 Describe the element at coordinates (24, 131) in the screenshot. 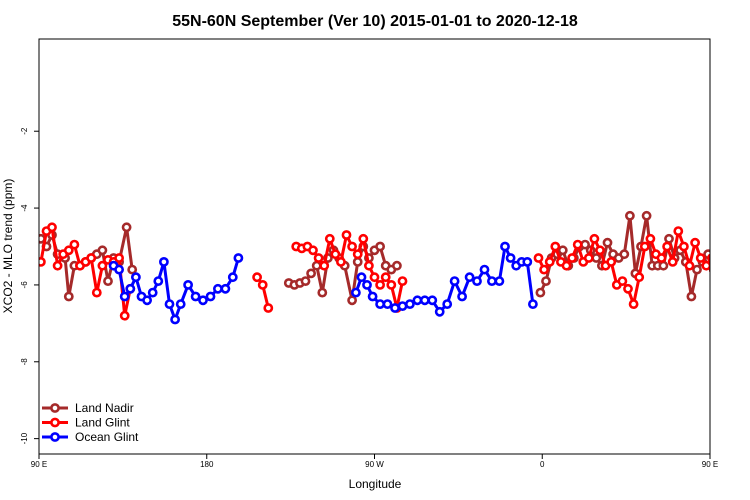

I see `y-tick-label: -2` at that location.